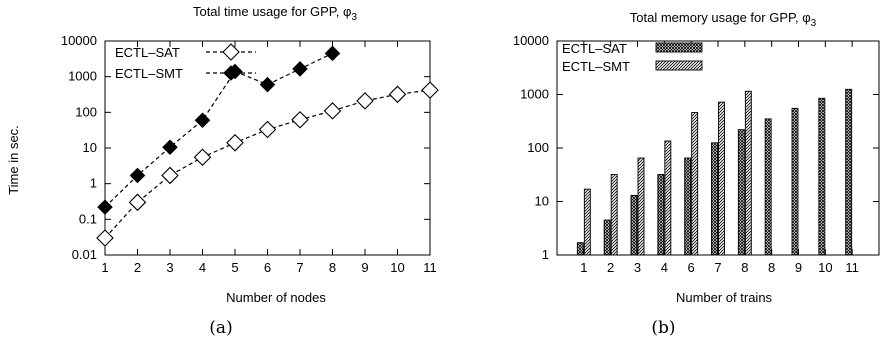 The image size is (885, 352). What do you see at coordinates (218, 130) in the screenshot?
I see `series-line` at bounding box center [218, 130].